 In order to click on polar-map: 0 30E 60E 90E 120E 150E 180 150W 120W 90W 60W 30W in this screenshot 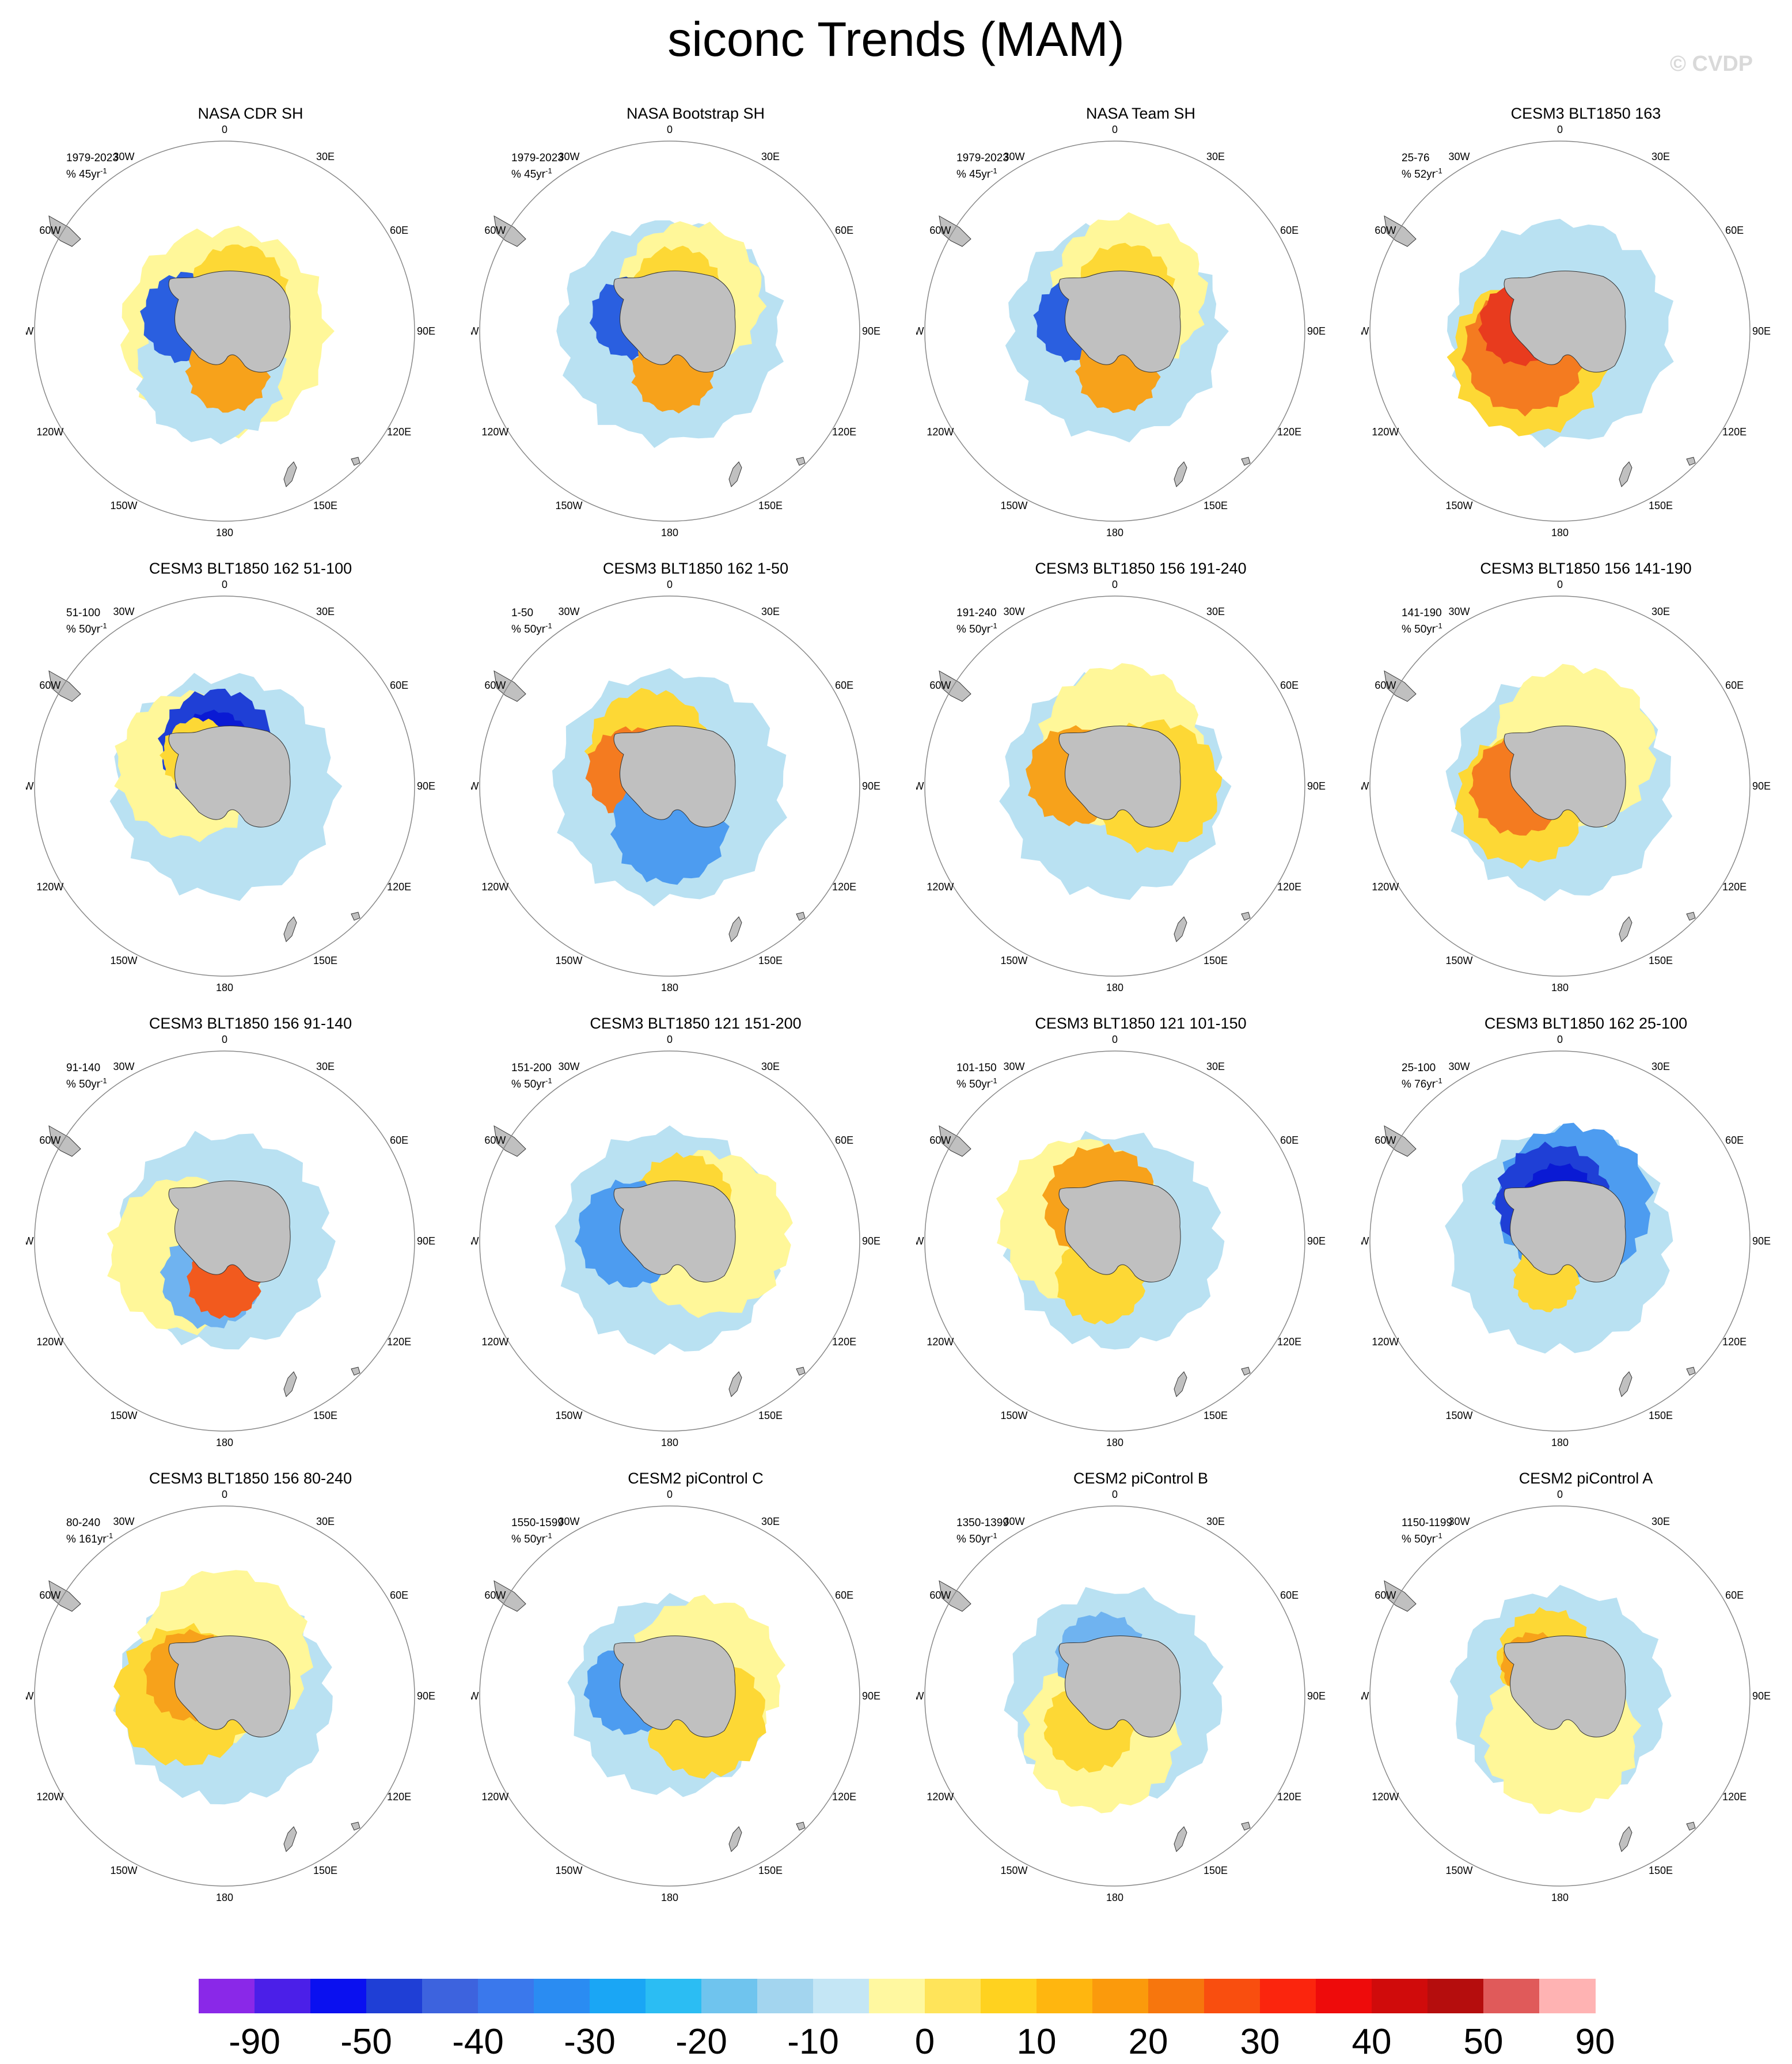, I will do `click(675, 331)`.